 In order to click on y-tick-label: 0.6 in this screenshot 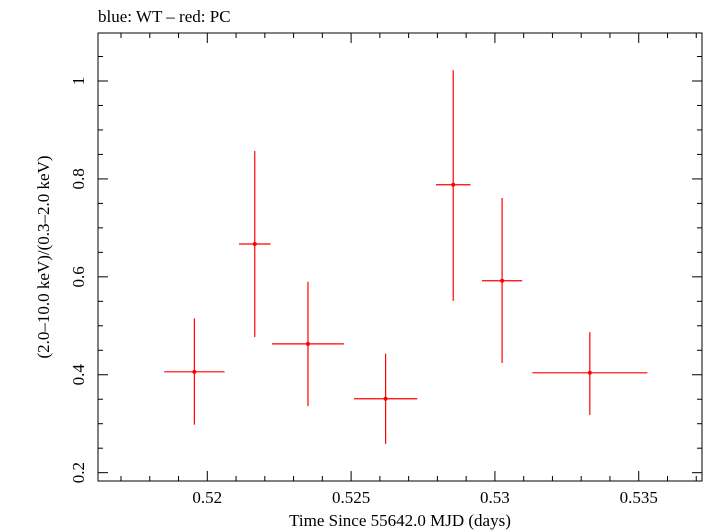, I will do `click(78, 276)`.